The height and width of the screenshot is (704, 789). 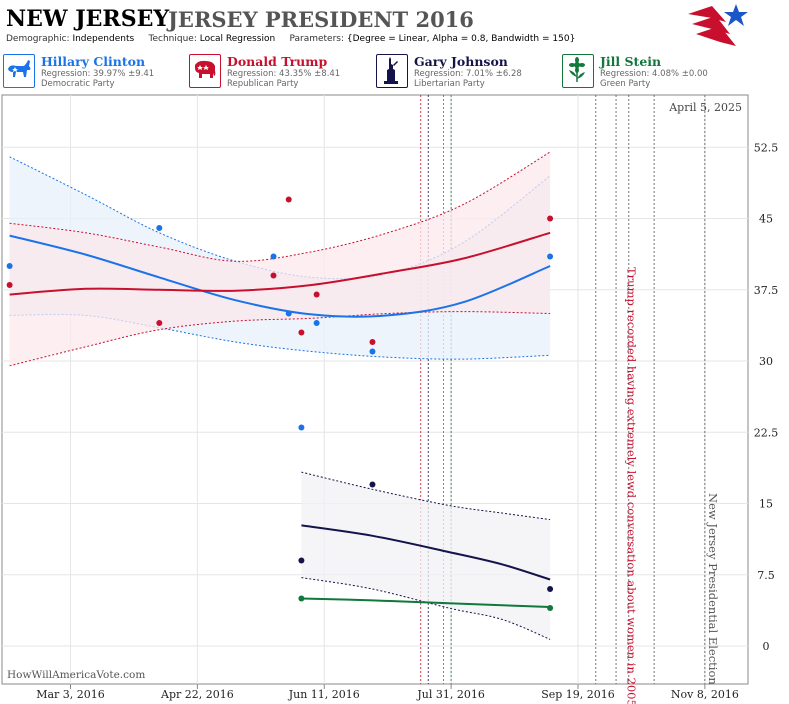 What do you see at coordinates (321, 19) in the screenshot?
I see `race-title: JERSEY PRESIDENT 2016` at bounding box center [321, 19].